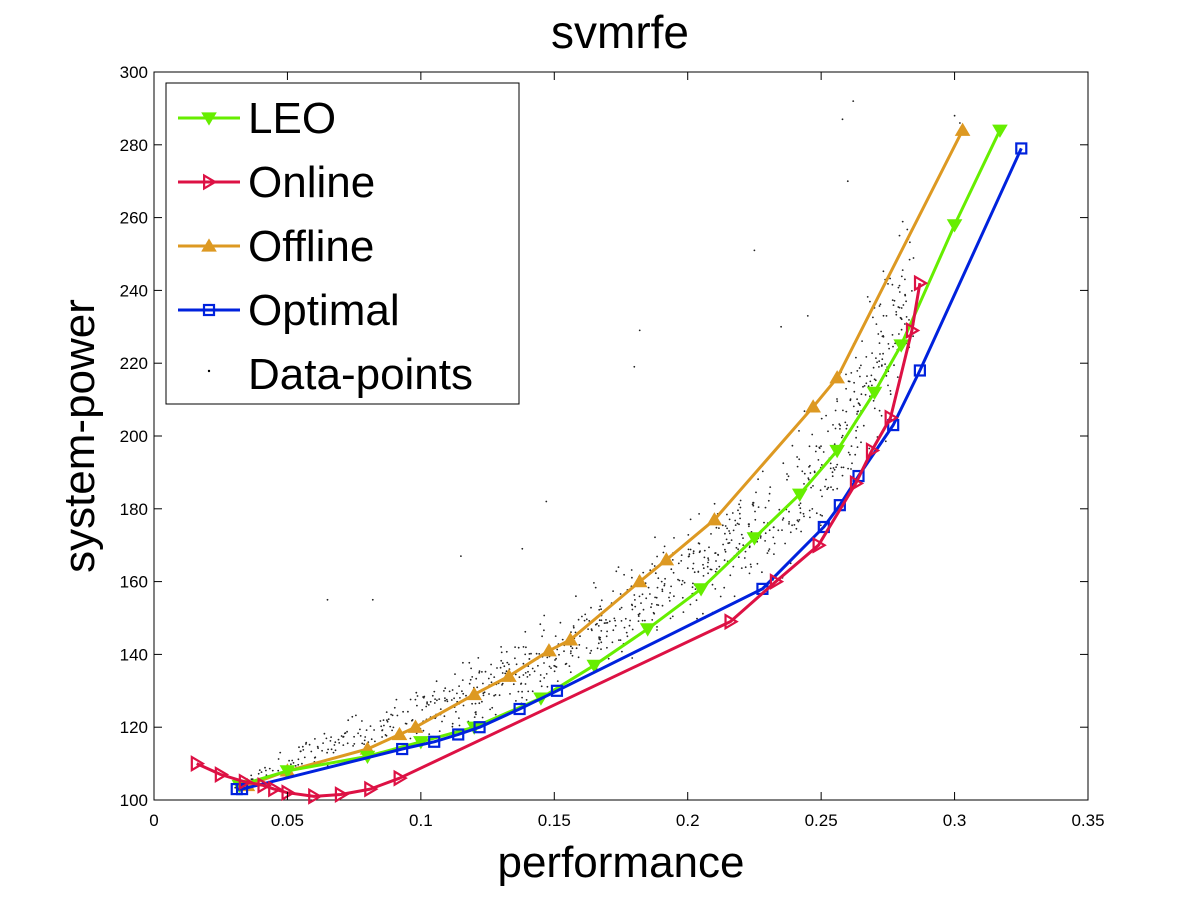 The width and height of the screenshot is (1200, 900). I want to click on legend-entry-online: Online, so click(276, 182).